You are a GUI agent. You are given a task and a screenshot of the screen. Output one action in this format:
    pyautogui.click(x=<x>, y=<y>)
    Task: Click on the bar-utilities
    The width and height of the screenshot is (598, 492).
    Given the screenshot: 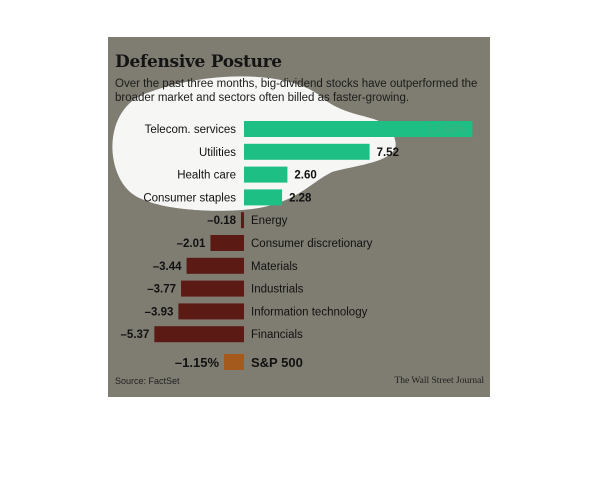 What is the action you would take?
    pyautogui.click(x=307, y=151)
    